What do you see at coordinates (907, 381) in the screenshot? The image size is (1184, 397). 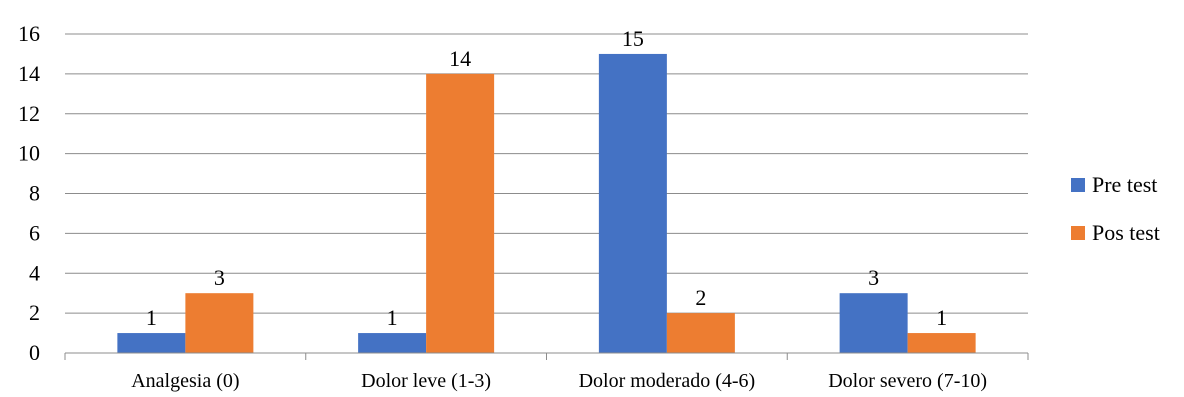 I see `x-category-label: Dolor severo (7-10)` at bounding box center [907, 381].